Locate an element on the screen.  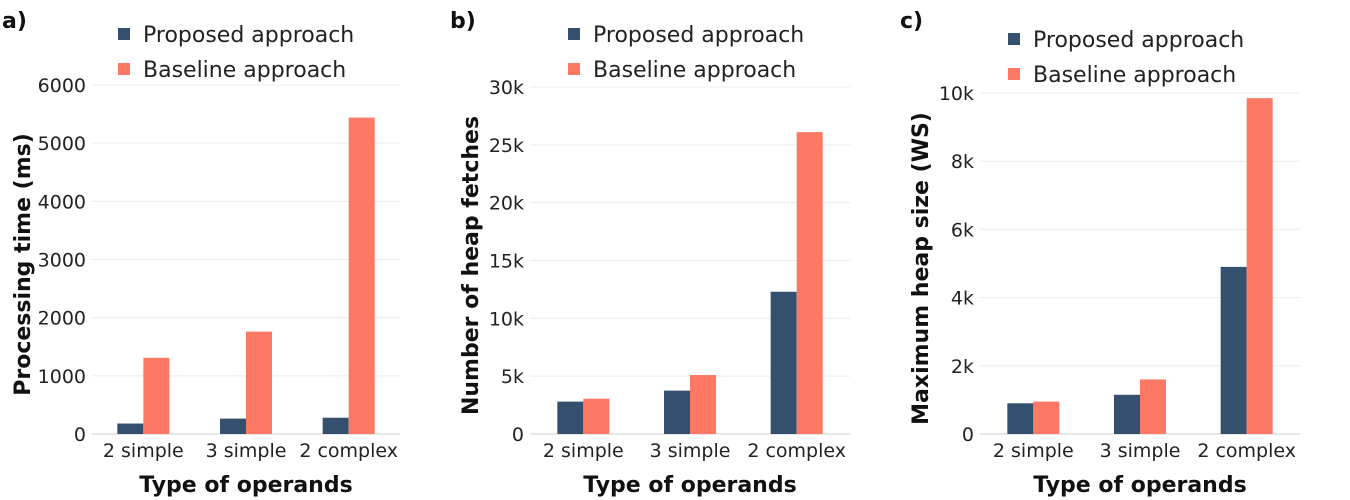
chart1-ytick-label-0: 0 is located at coordinates (518, 435).